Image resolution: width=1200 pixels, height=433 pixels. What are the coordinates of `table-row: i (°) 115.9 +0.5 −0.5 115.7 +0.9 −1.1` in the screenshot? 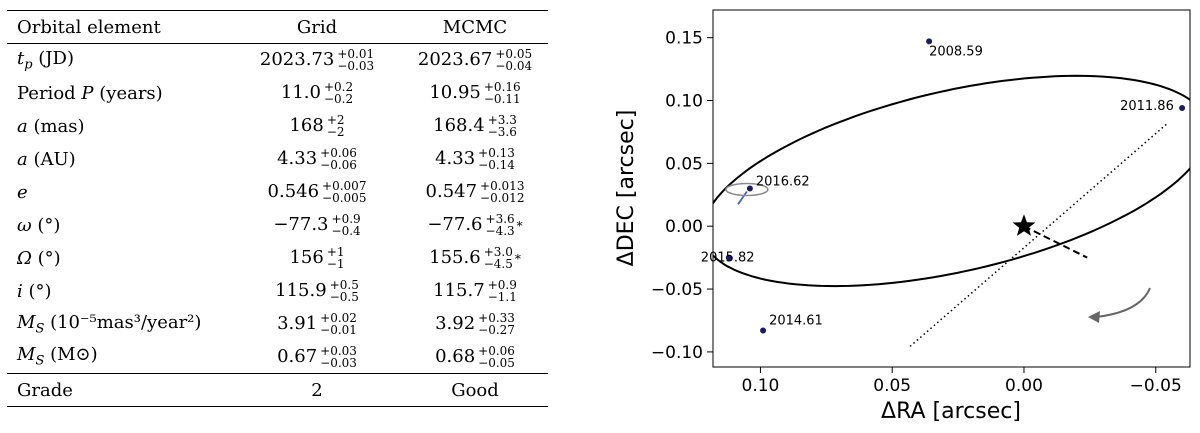 It's located at (277, 291).